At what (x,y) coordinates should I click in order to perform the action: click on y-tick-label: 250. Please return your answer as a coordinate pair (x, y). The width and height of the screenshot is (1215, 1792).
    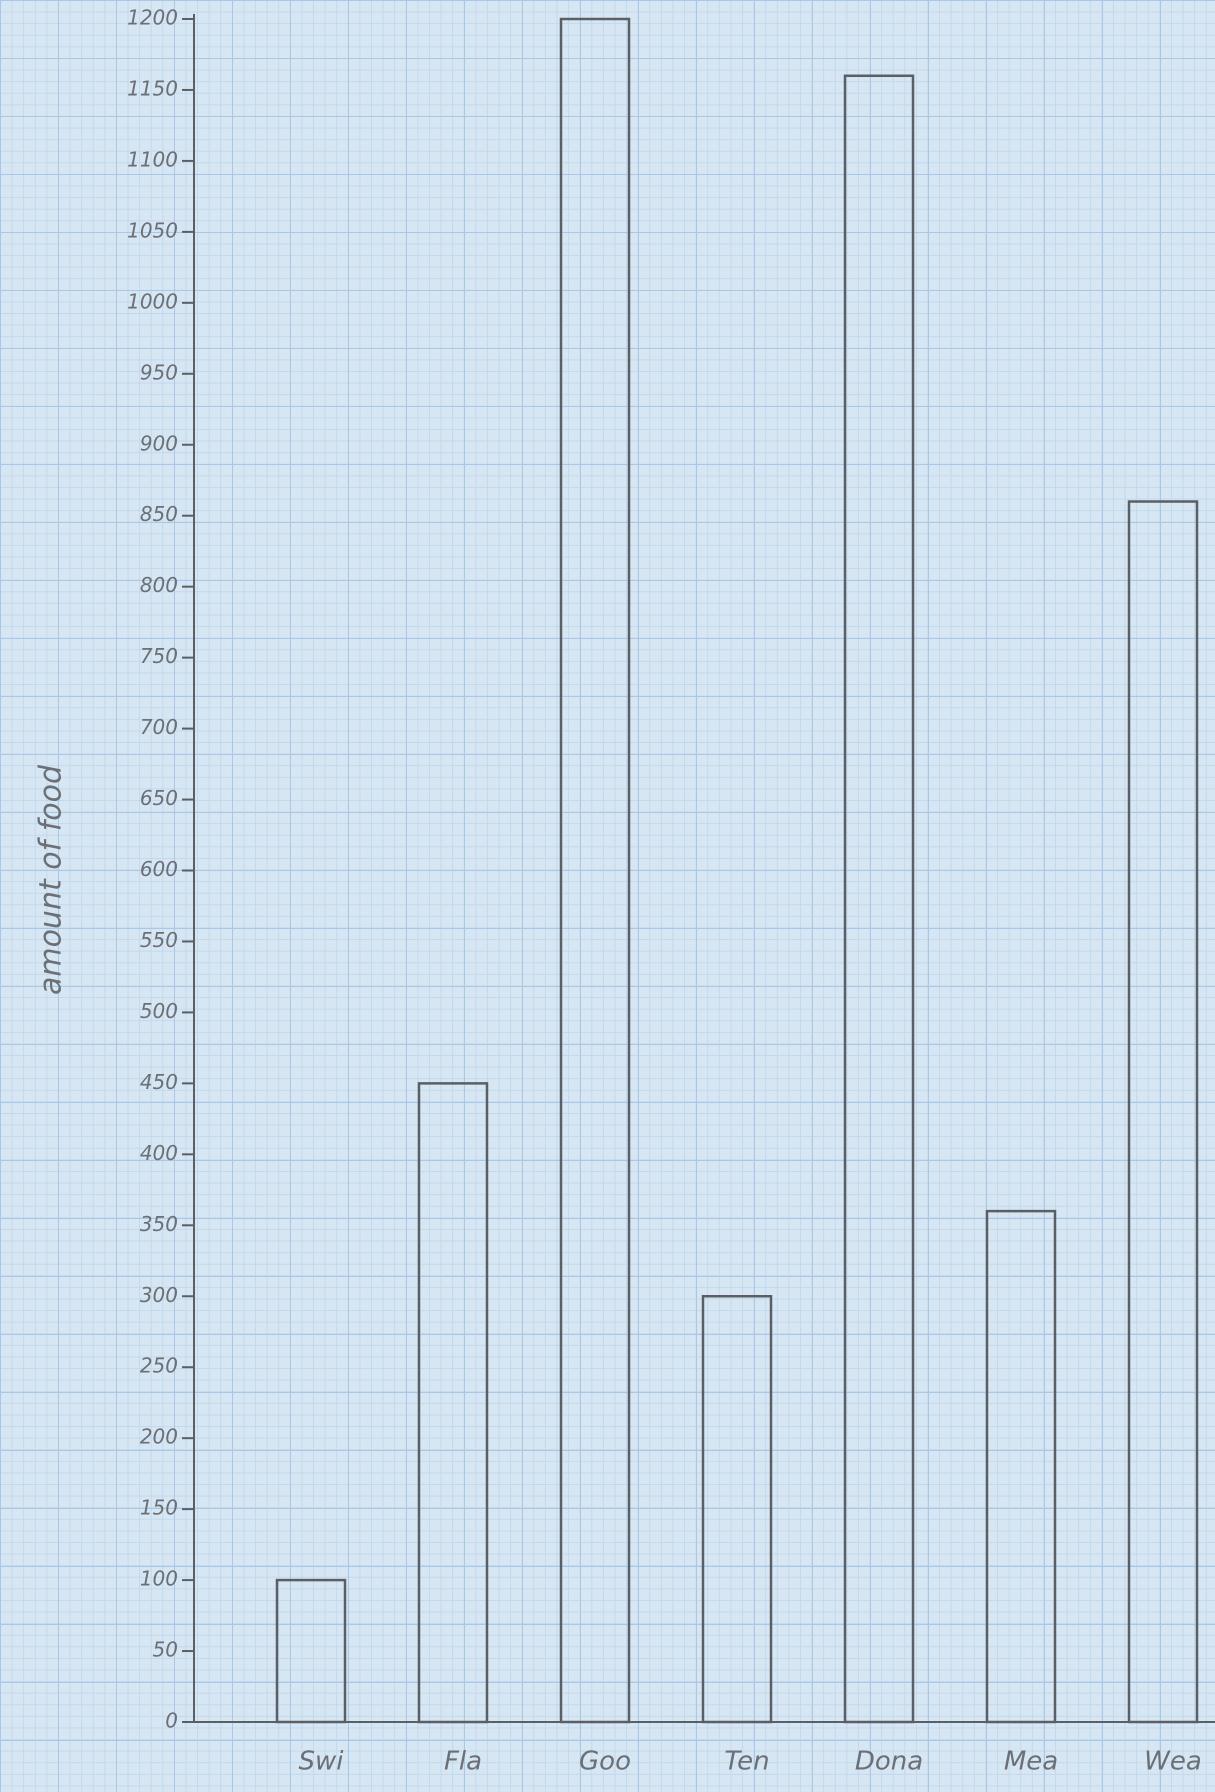
    Looking at the image, I should click on (159, 1366).